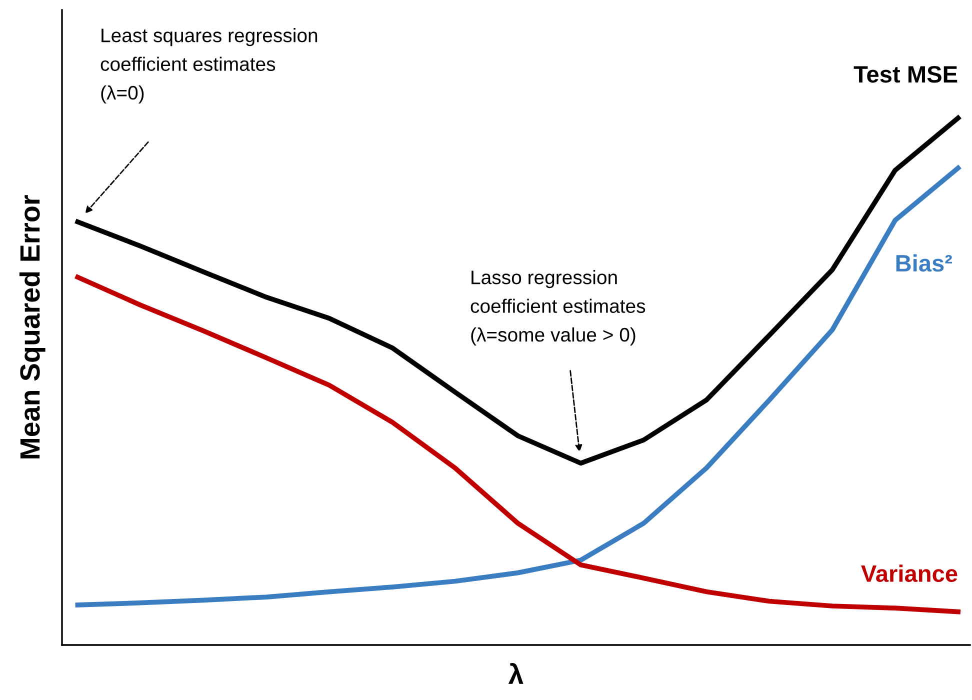  I want to click on series-label: Bias², so click(924, 263).